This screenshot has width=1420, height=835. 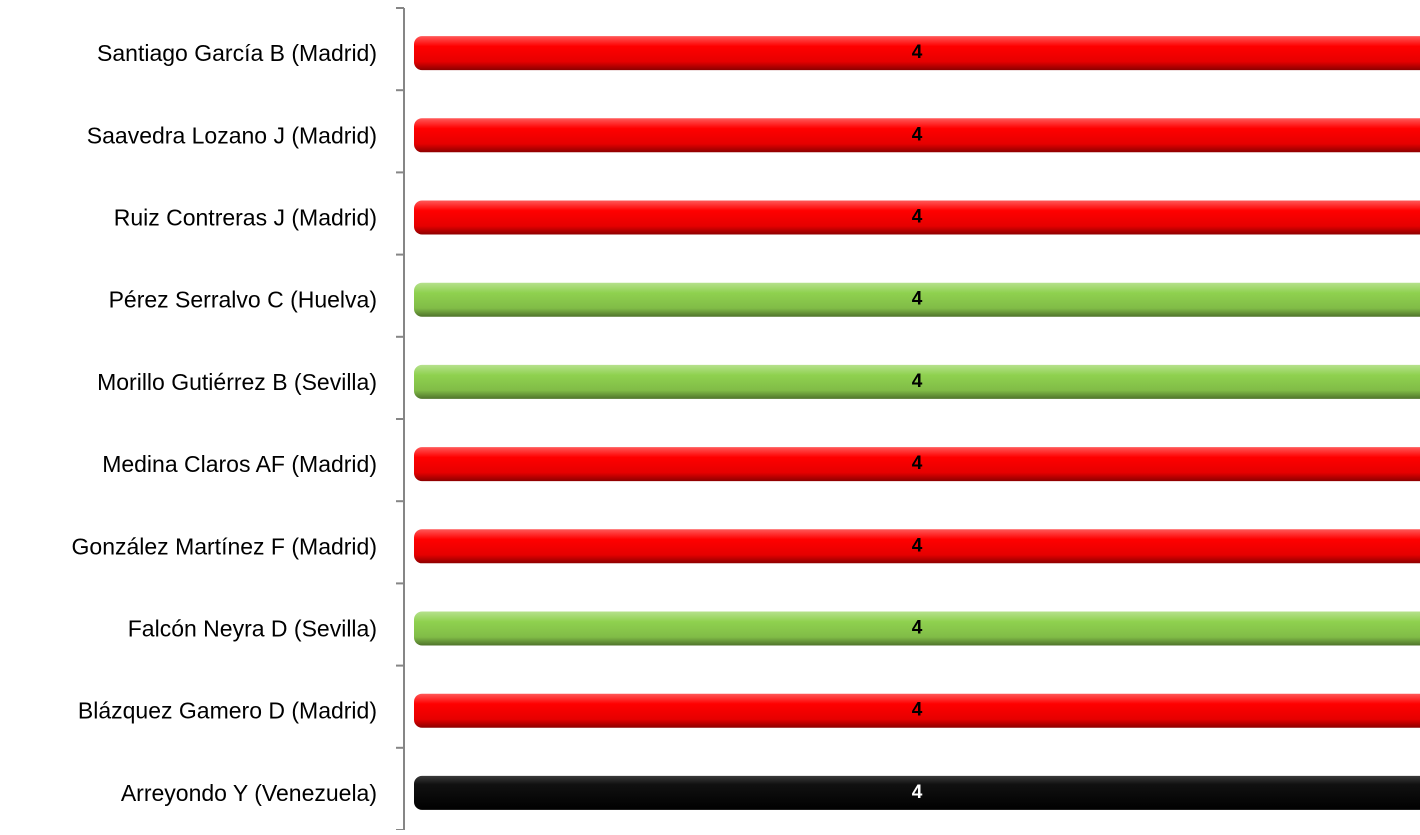 What do you see at coordinates (400, 419) in the screenshot?
I see `y-axis` at bounding box center [400, 419].